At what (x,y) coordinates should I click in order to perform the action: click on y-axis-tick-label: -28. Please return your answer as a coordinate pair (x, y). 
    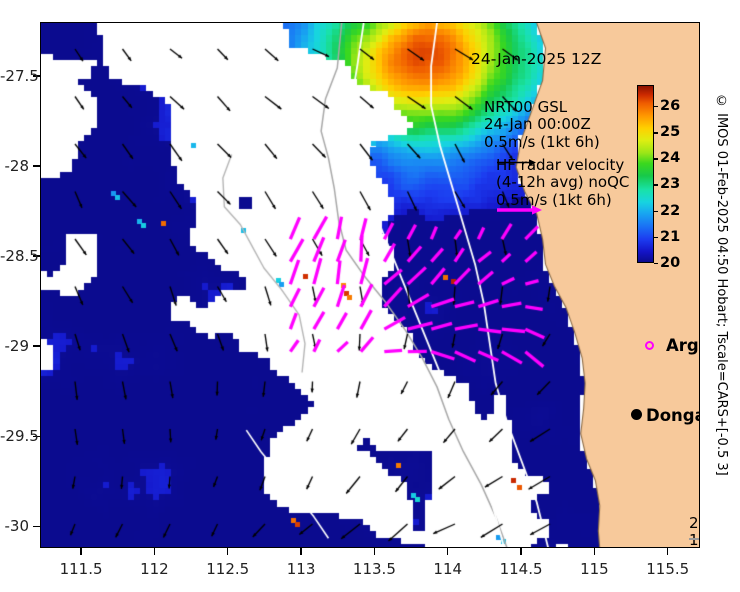
    Looking at the image, I should click on (17, 166).